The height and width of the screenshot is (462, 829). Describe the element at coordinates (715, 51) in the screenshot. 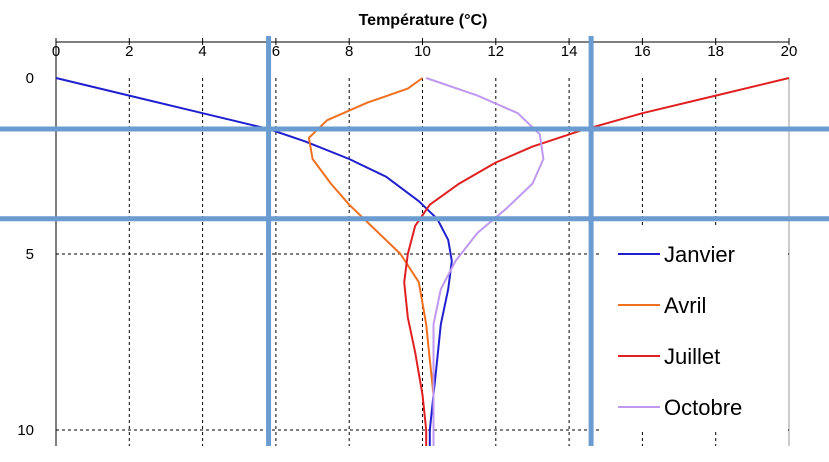

I see `x-tick-label: 18` at that location.